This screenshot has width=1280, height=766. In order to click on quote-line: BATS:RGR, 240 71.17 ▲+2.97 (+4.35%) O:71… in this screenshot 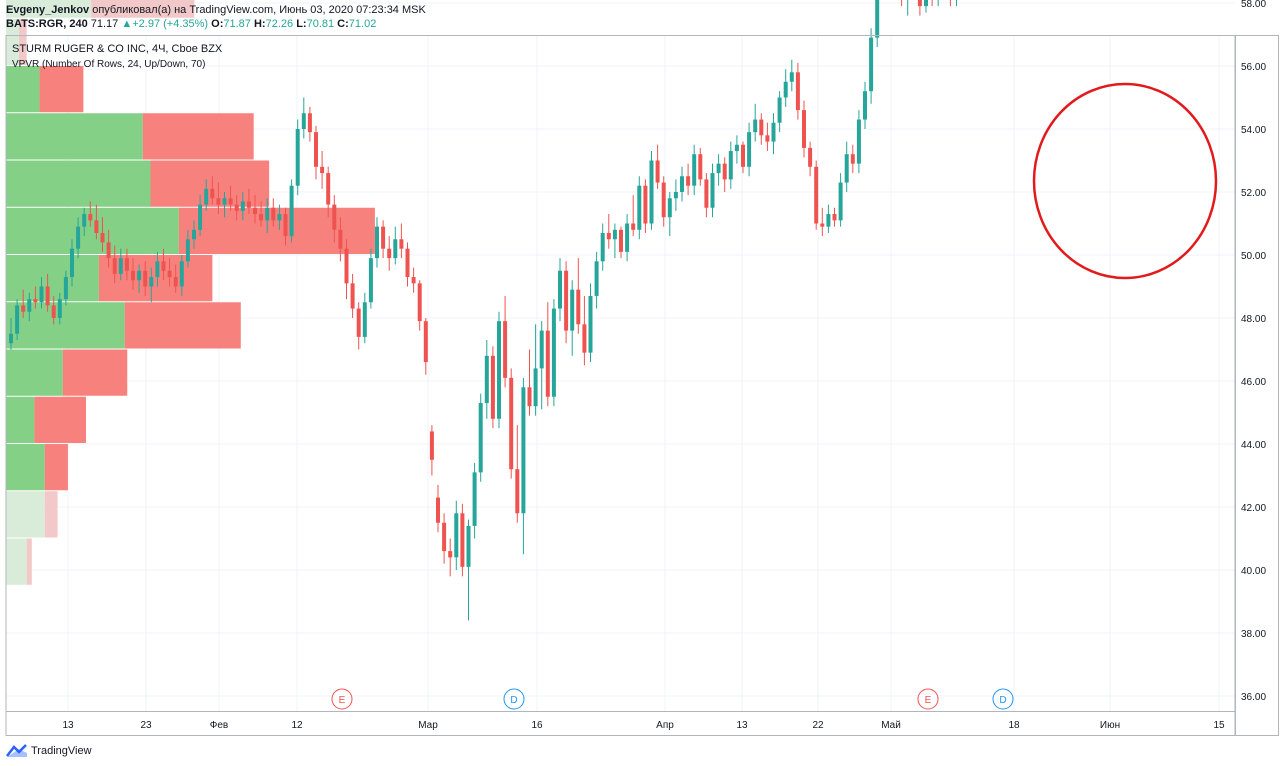, I will do `click(641, 24)`.